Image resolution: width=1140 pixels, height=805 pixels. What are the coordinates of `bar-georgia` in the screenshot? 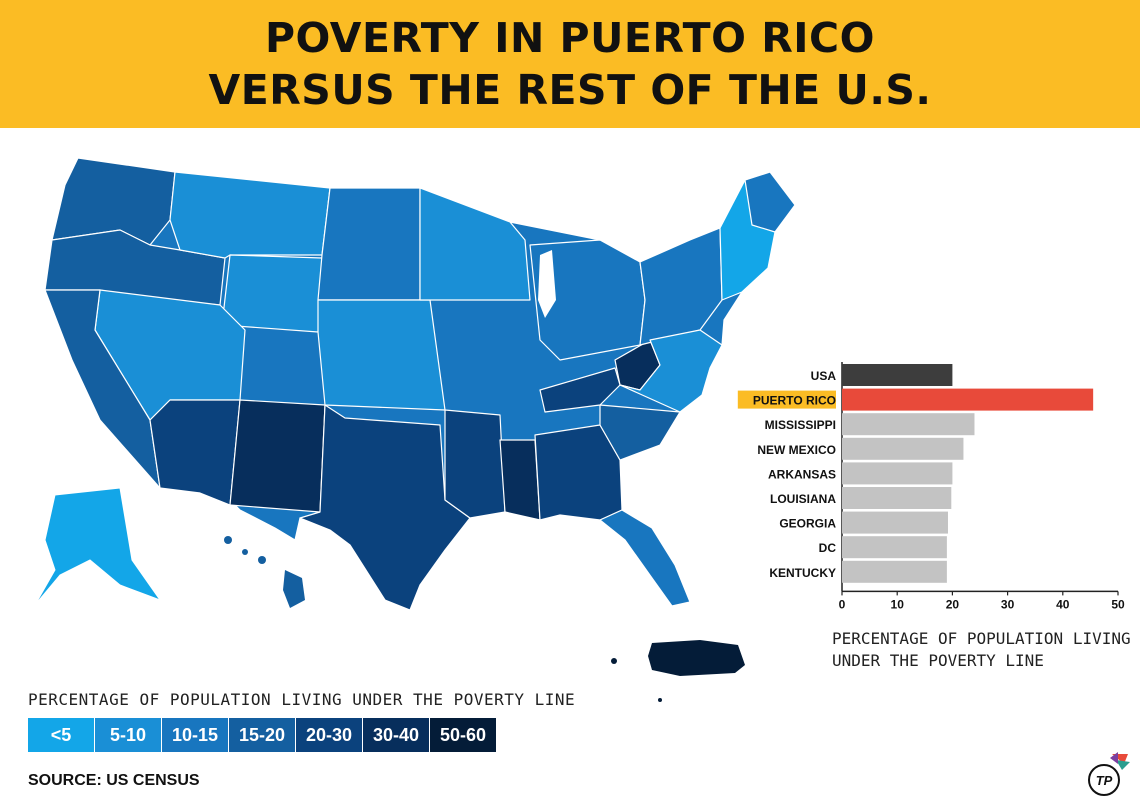 It's located at (895, 522).